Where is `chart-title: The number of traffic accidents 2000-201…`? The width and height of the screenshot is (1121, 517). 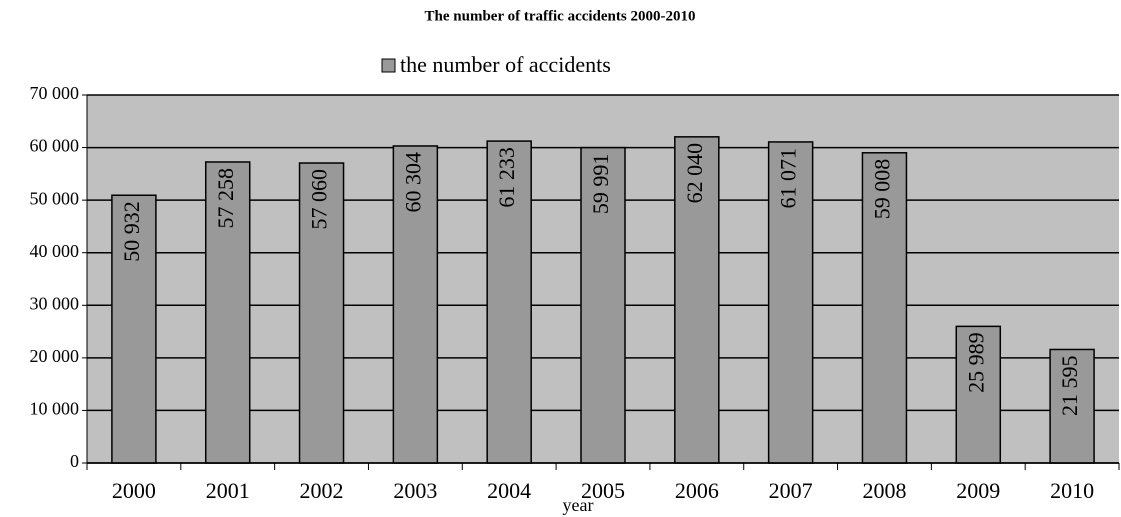
chart-title: The number of traffic accidents 2000-201… is located at coordinates (560, 16).